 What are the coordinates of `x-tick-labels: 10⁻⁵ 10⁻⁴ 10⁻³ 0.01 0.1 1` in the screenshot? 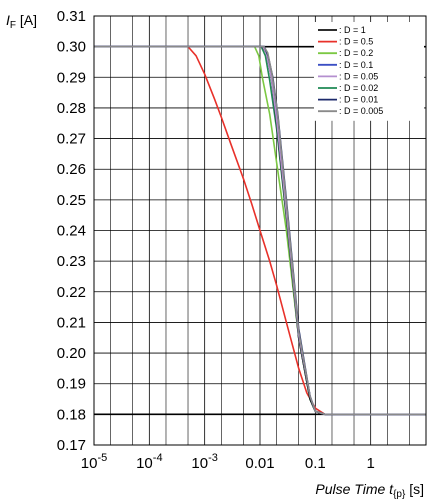 It's located at (228, 462).